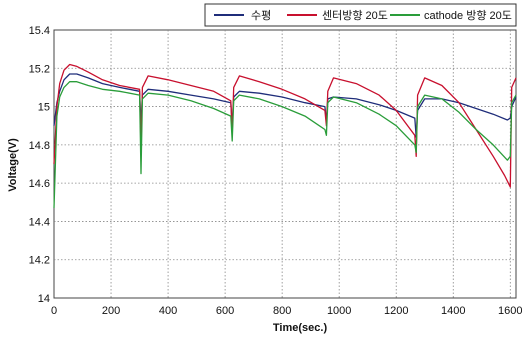 This screenshot has width=522, height=340. What do you see at coordinates (396, 311) in the screenshot?
I see `x-tick-label: 1200` at bounding box center [396, 311].